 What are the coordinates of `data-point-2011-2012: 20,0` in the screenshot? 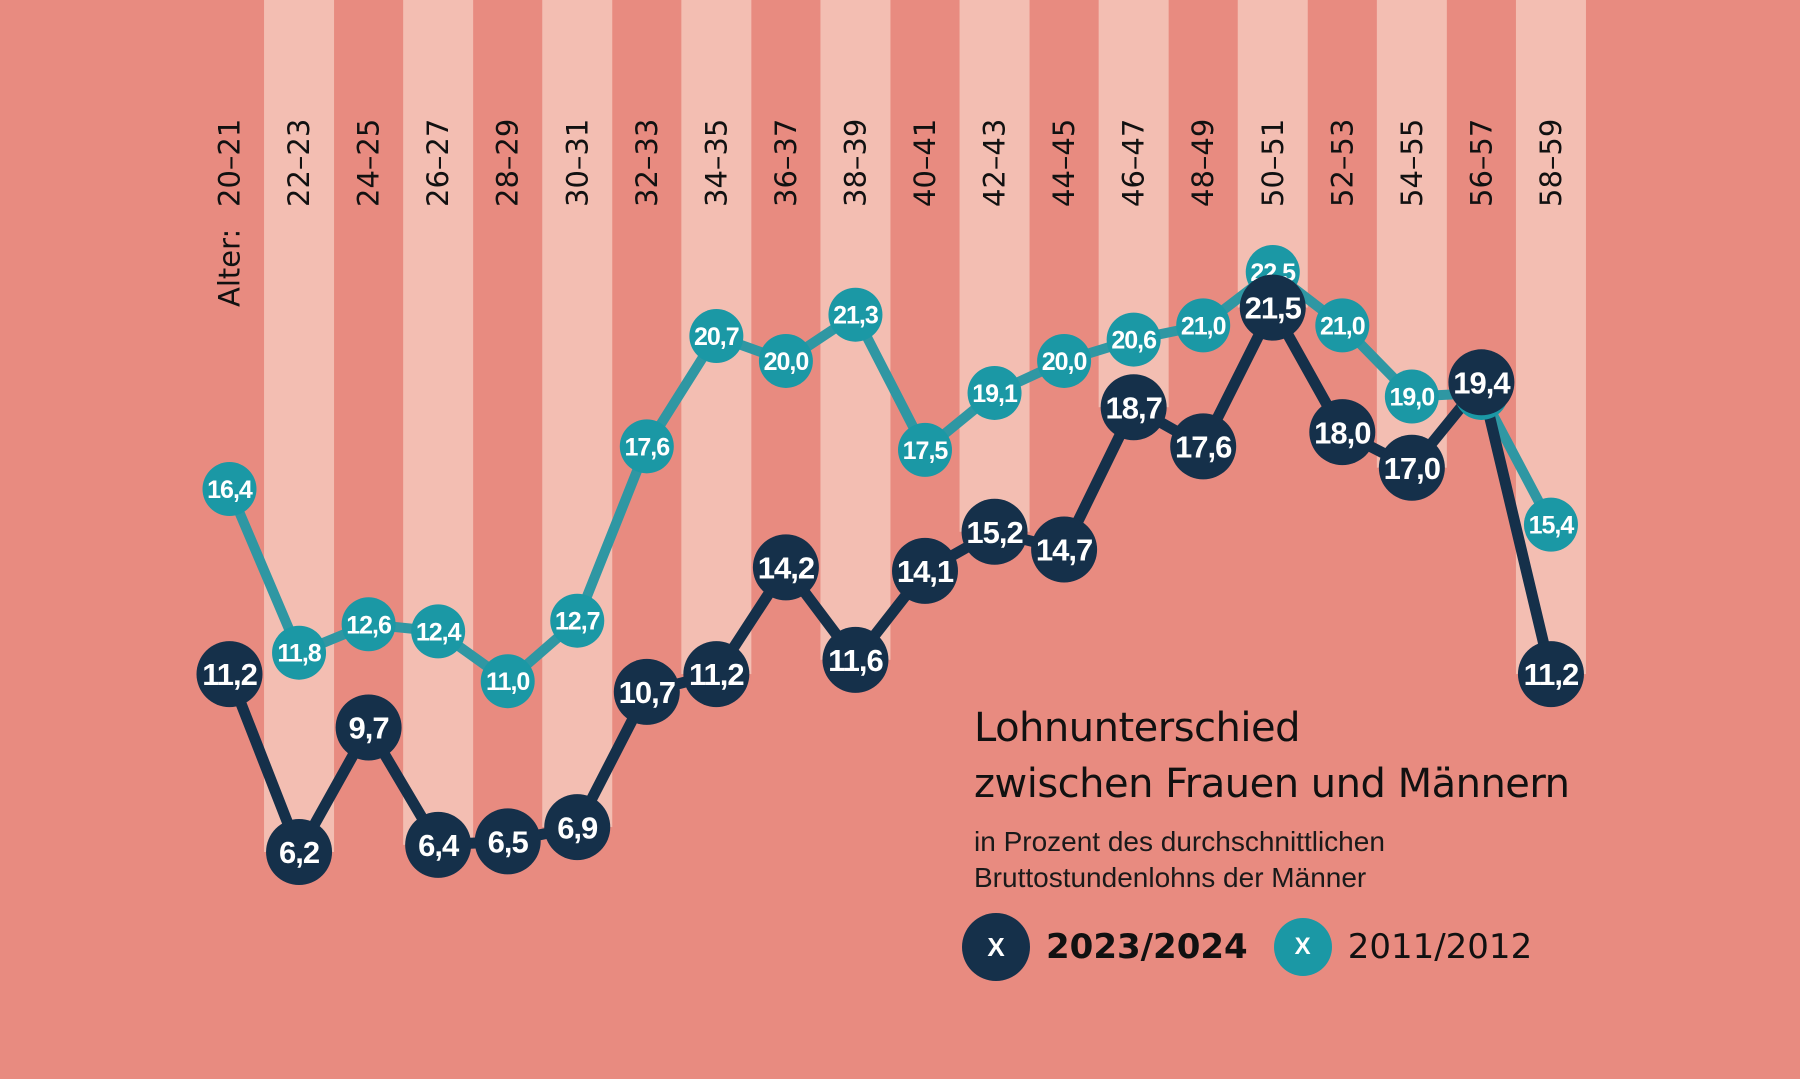 It's located at (1064, 360).